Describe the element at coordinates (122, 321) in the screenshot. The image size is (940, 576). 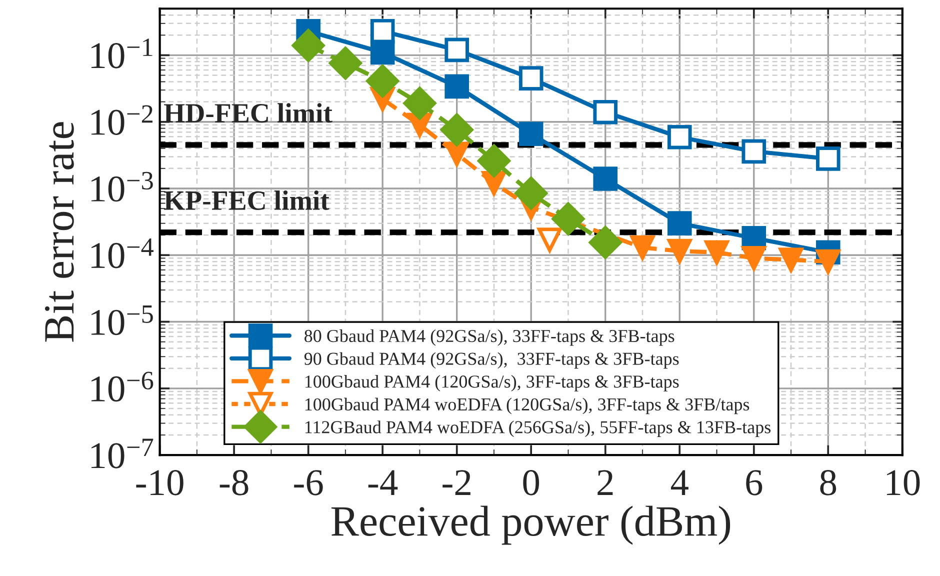
I see `y-tick-label: 10$^{−5}$` at that location.